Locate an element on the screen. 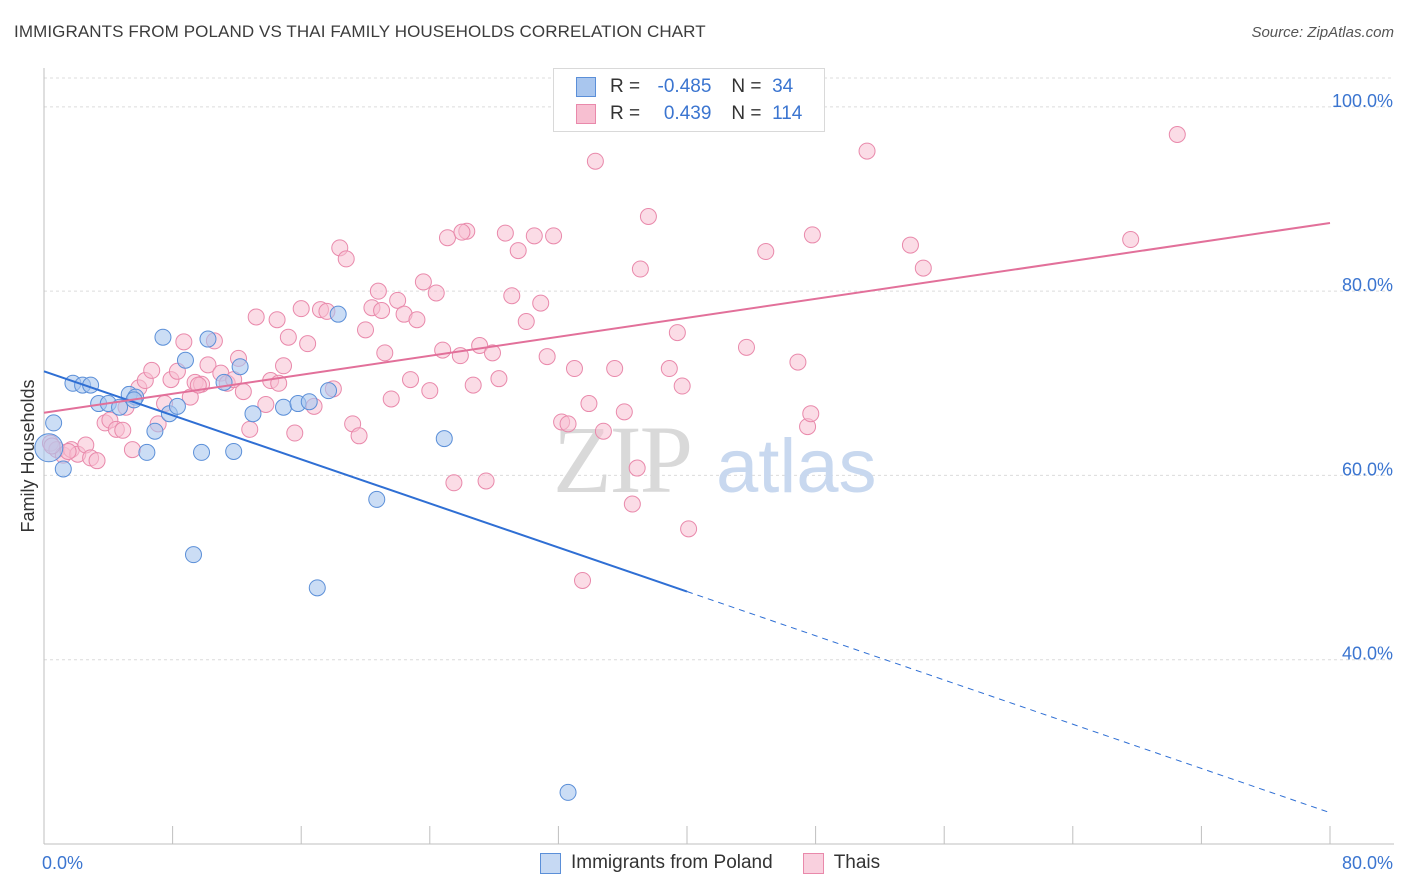  legend-item-poland: Immigrants from Poland is located at coordinates (656, 863).